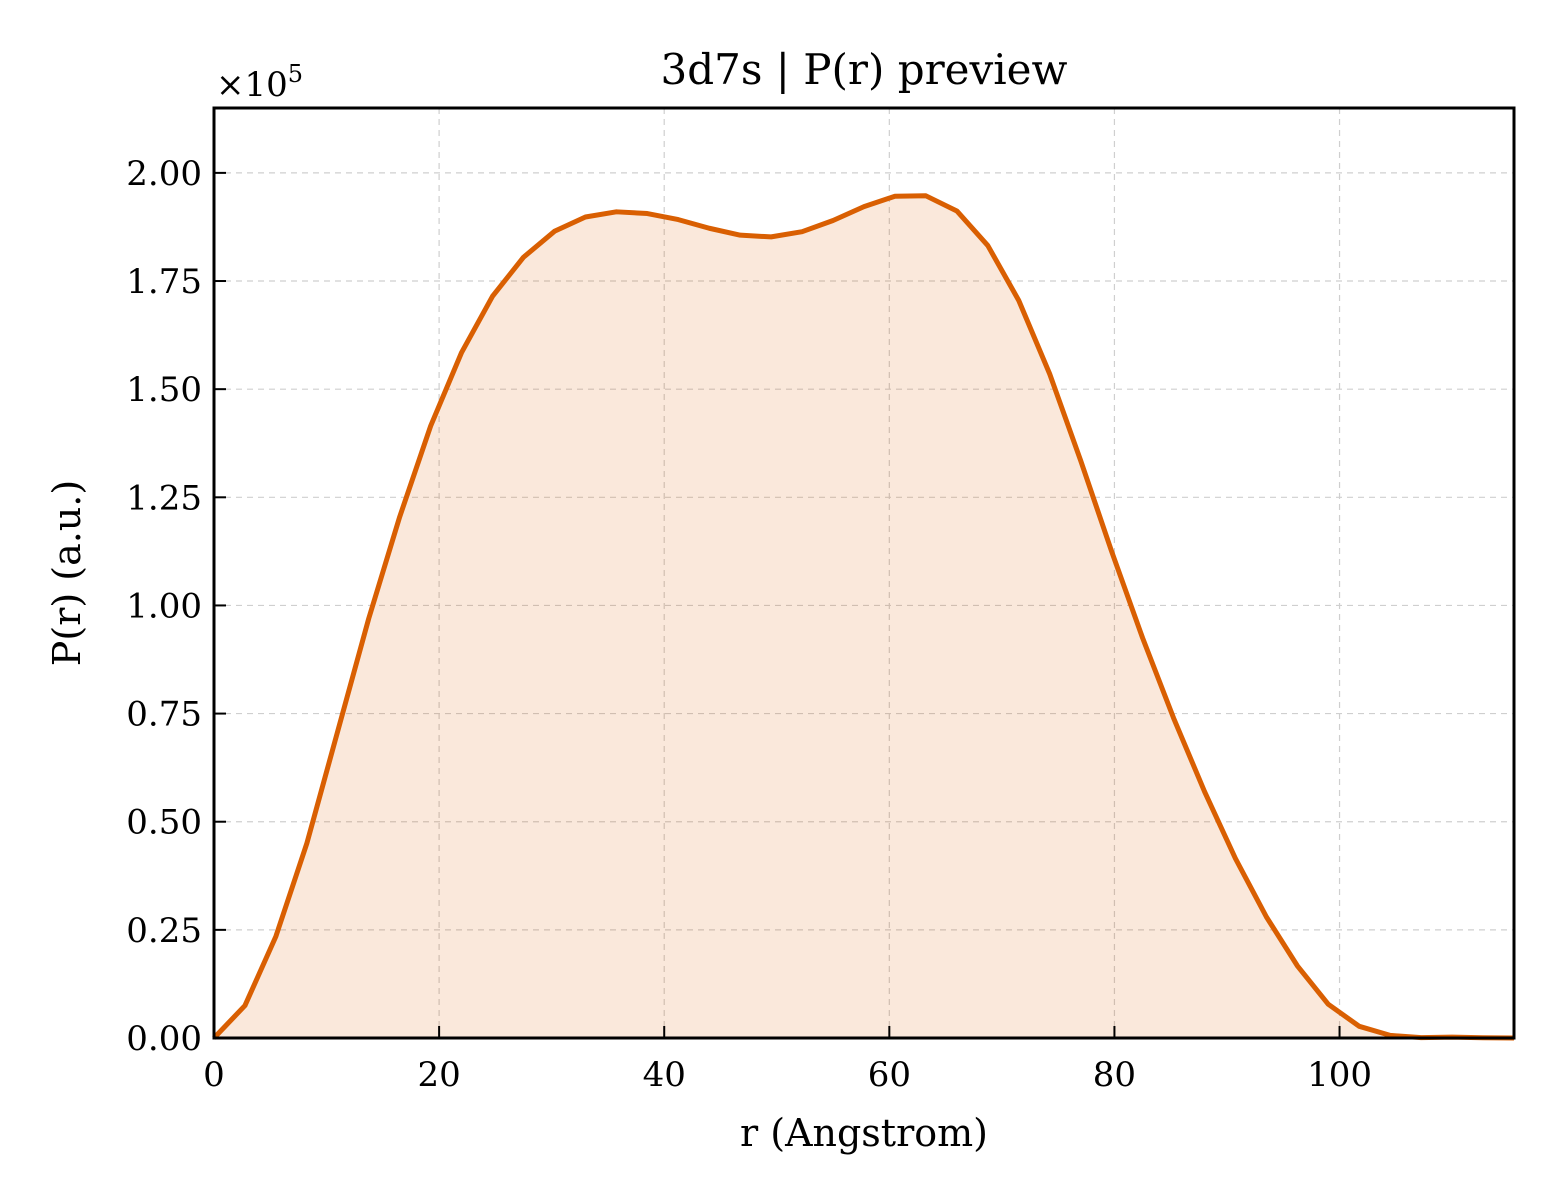 The image size is (1560, 1200). What do you see at coordinates (164, 715) in the screenshot?
I see `y-tick-label: 0.75` at bounding box center [164, 715].